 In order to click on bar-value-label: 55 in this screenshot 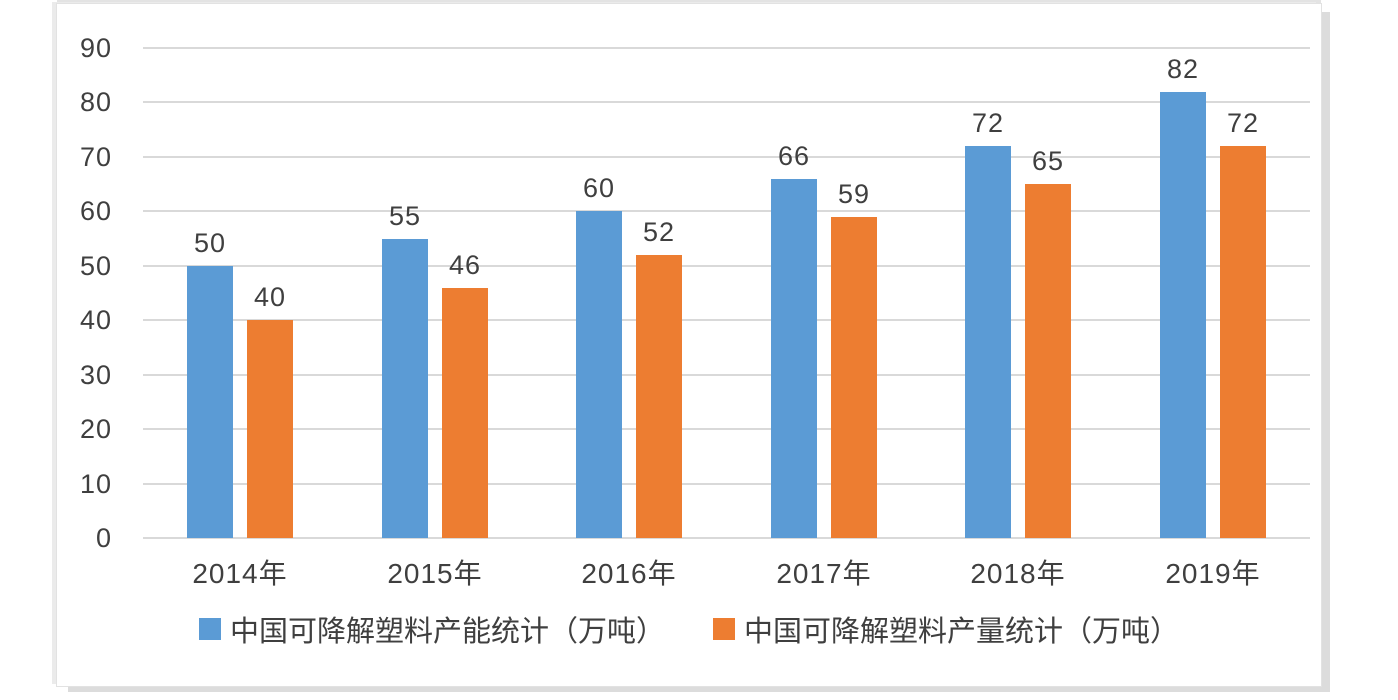, I will do `click(405, 216)`.